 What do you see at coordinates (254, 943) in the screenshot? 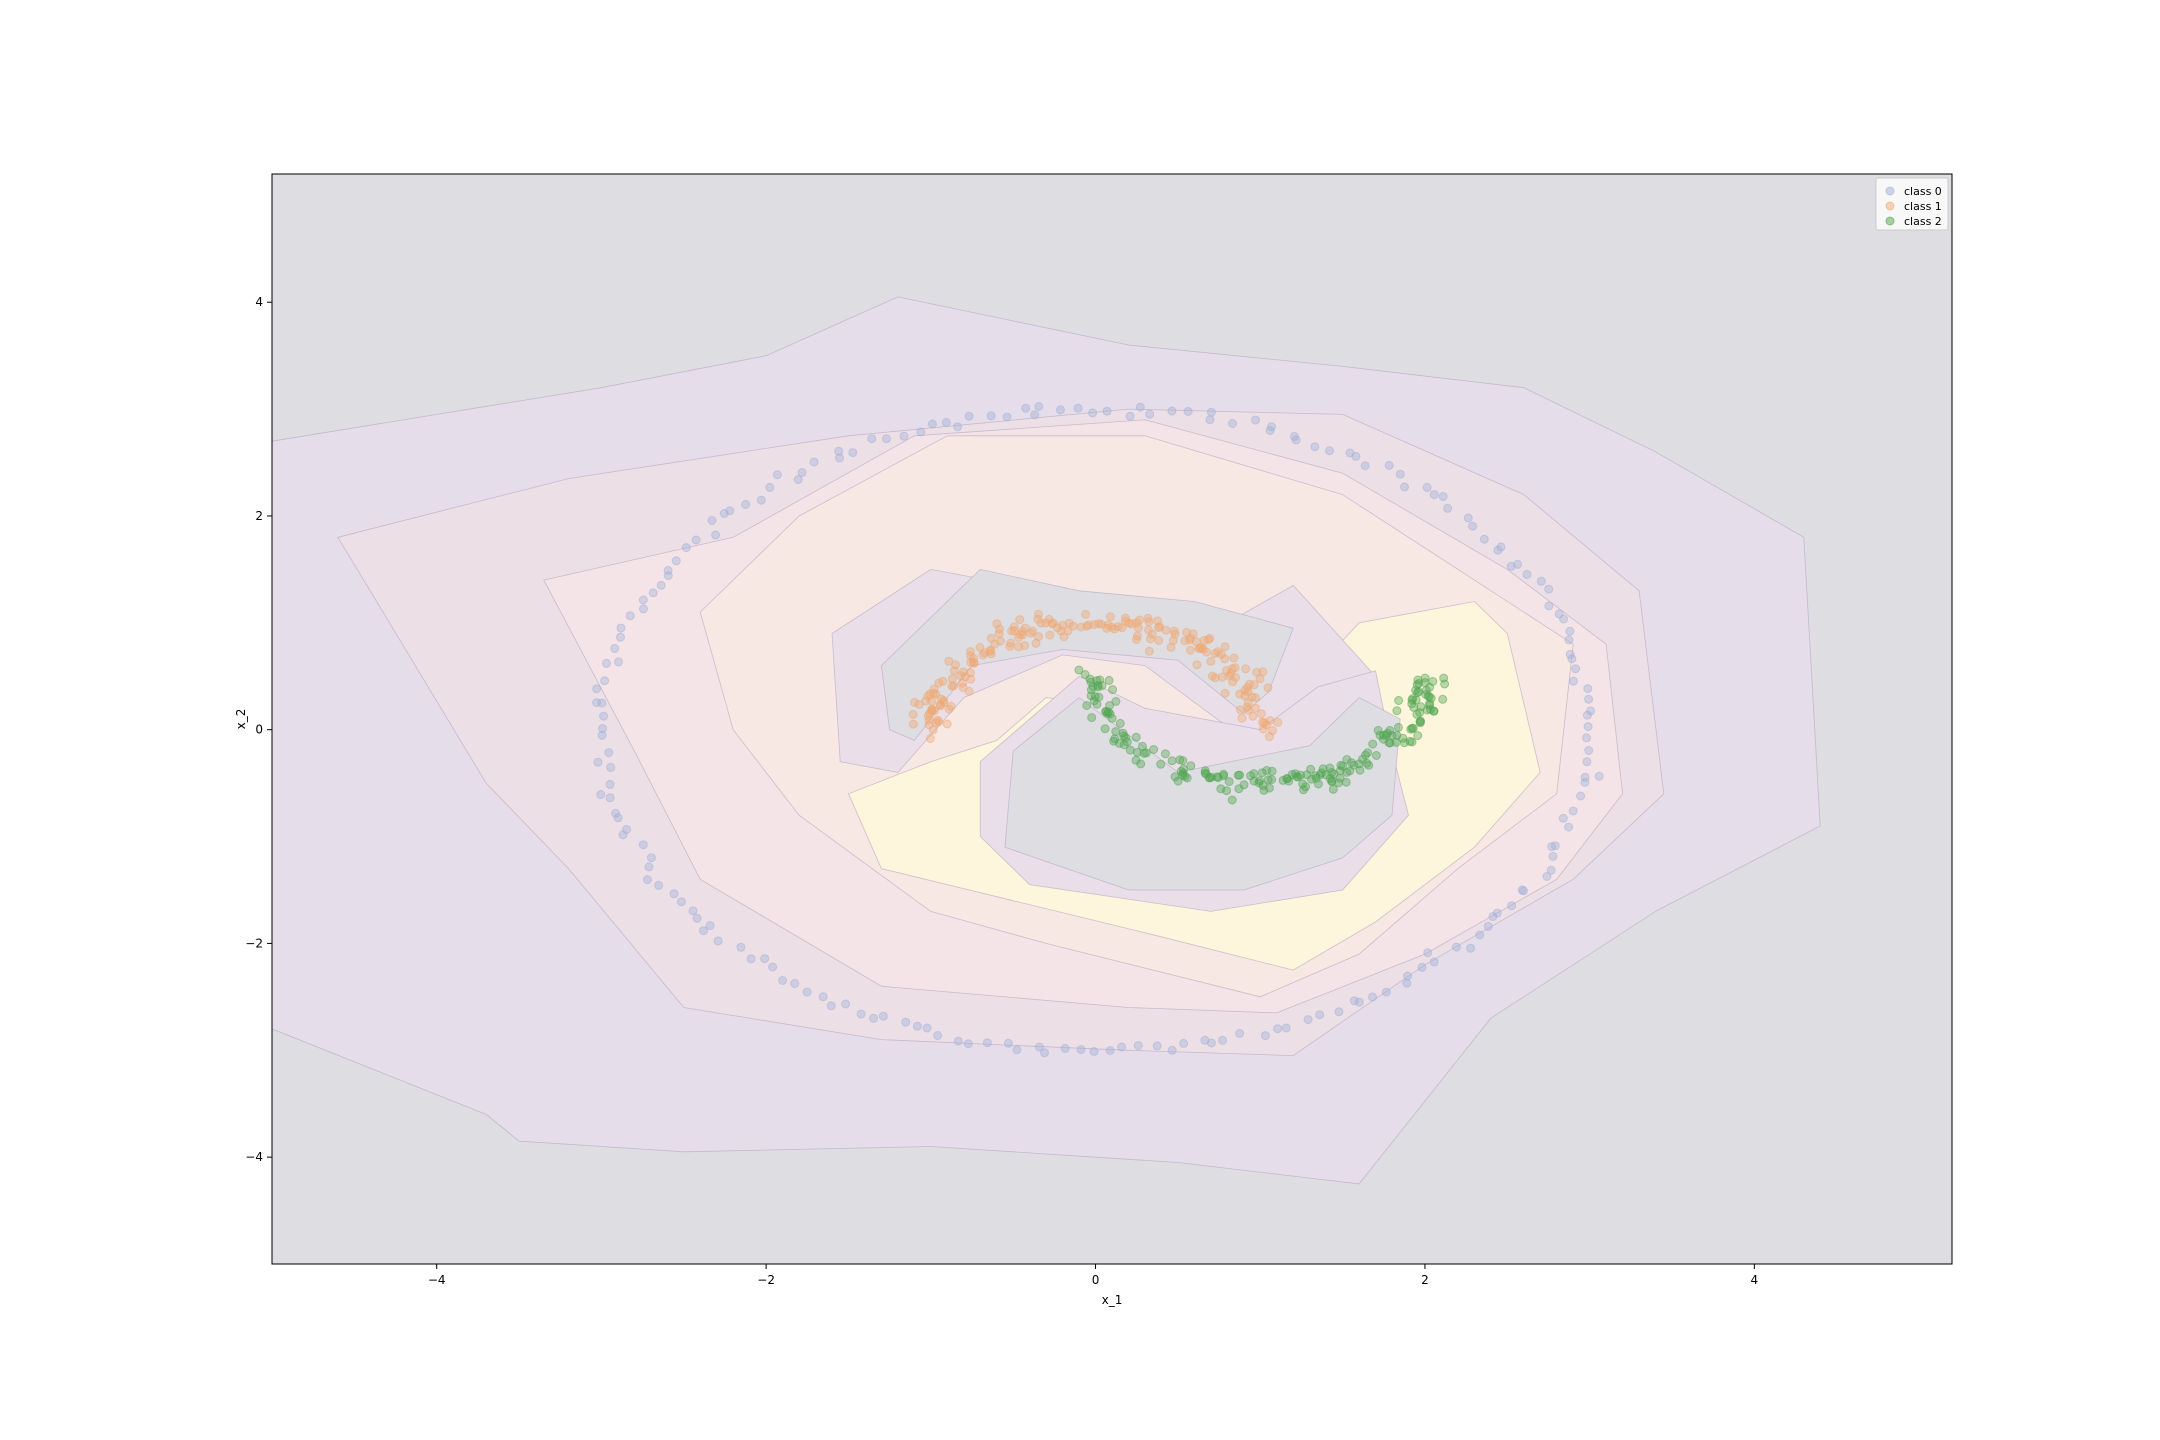
I see `y-tick-label-1: −2` at bounding box center [254, 943].